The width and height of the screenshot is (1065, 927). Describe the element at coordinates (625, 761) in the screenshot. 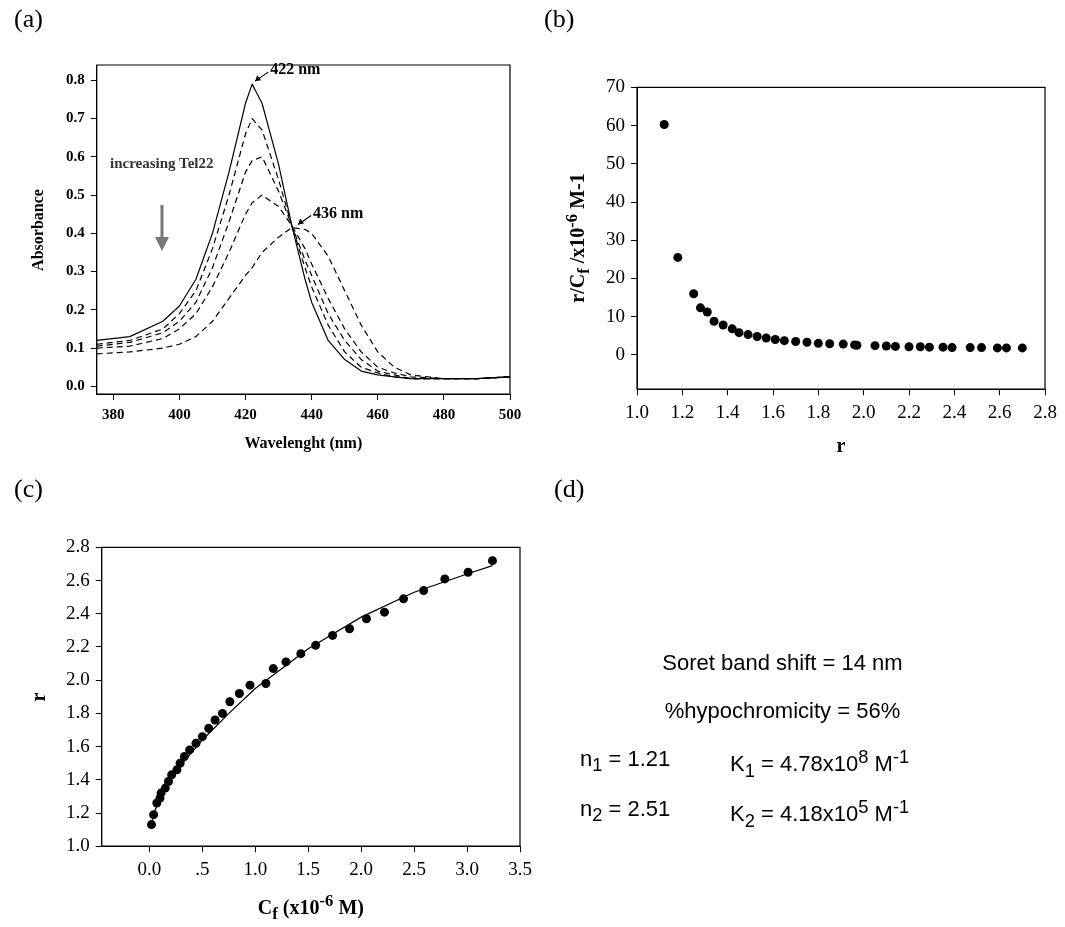

I see `text: n$_{1}$ = 1.21` at that location.